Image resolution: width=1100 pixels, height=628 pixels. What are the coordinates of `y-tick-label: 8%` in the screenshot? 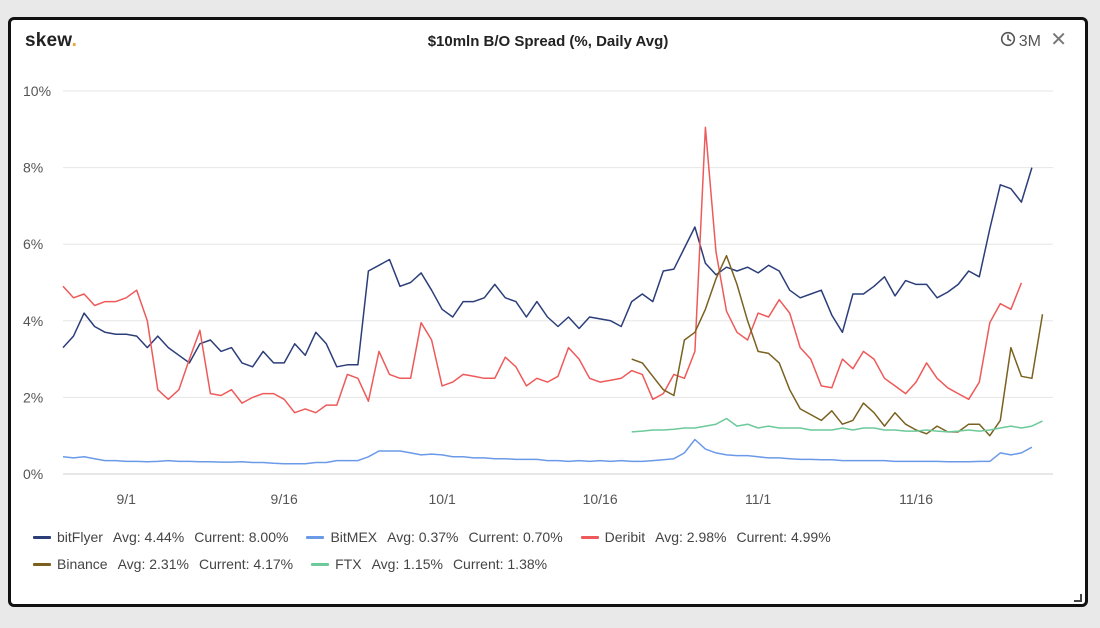 It's located at (33, 168).